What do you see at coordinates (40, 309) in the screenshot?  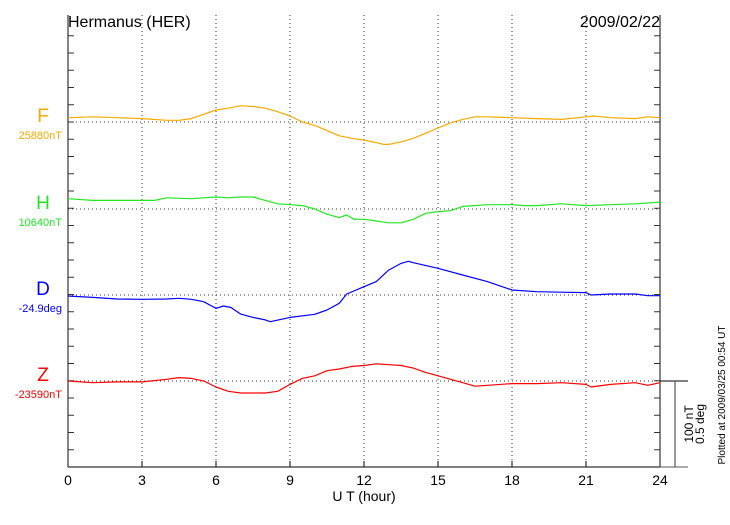 I see `series-baseline-d: -24.9deg` at bounding box center [40, 309].